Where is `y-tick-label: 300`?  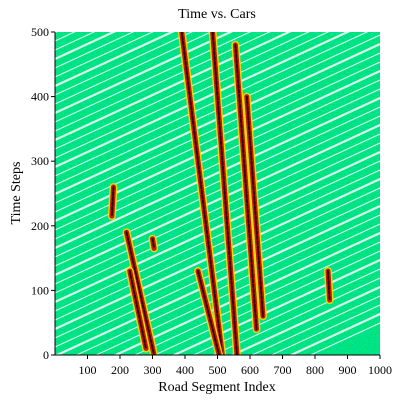 y-tick-label: 300 is located at coordinates (40, 161).